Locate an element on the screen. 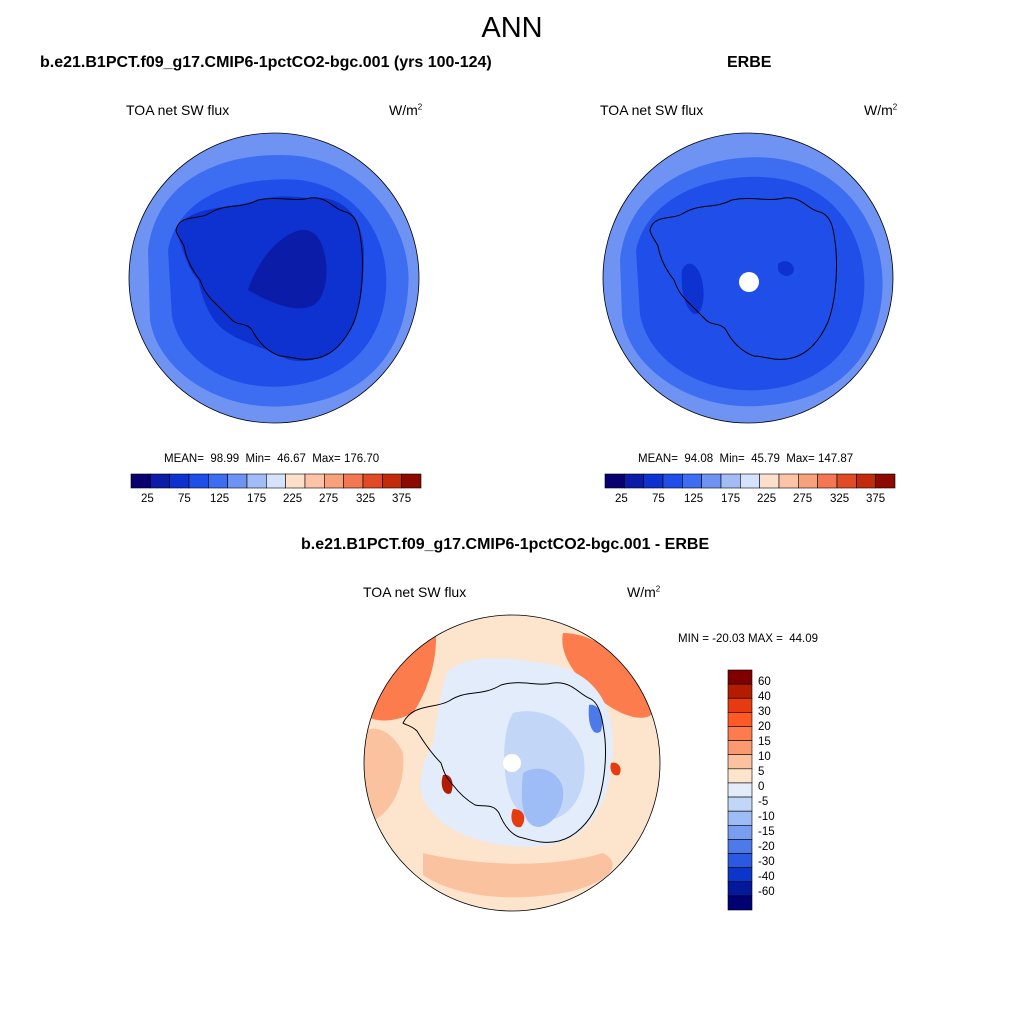  diff-units-label: W/m2 is located at coordinates (644, 592).